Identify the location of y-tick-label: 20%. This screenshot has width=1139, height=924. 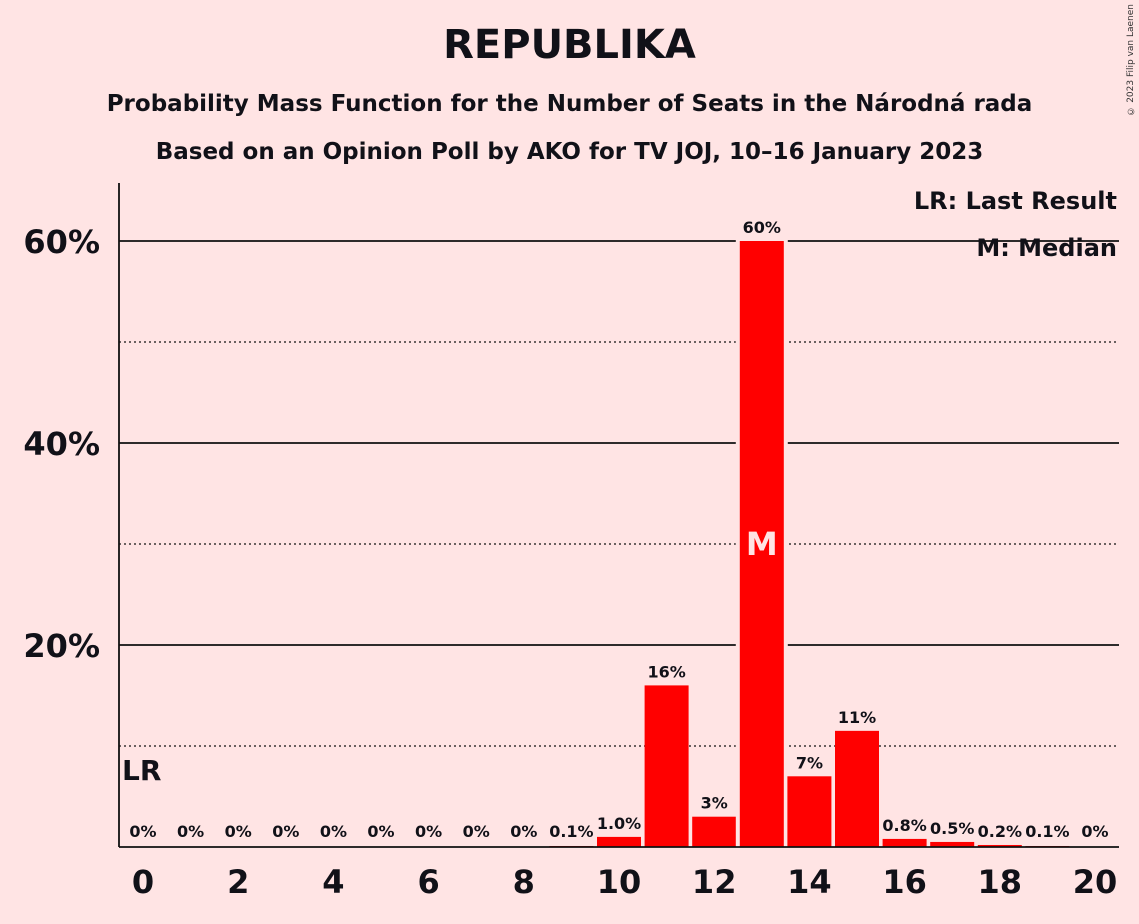
(61, 646).